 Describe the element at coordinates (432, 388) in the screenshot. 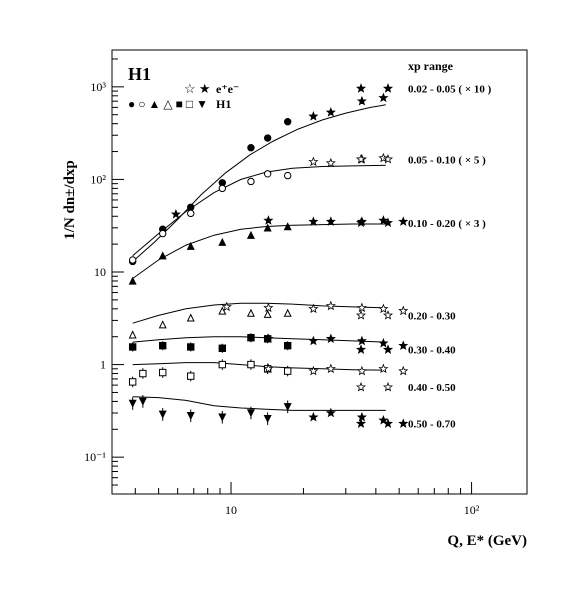

I see `range-label: 0.40 - 0.50` at that location.